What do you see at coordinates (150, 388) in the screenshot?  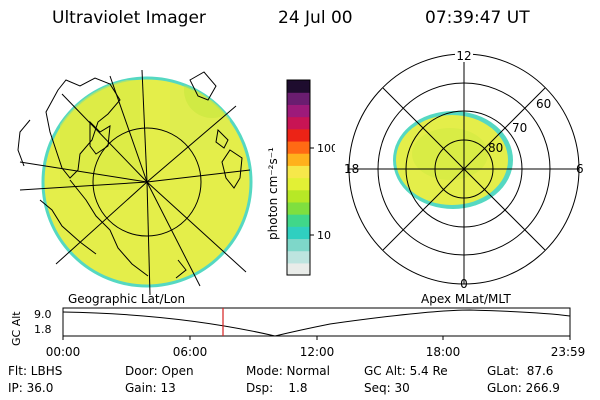 I see `info-gain: Gain: 13` at bounding box center [150, 388].